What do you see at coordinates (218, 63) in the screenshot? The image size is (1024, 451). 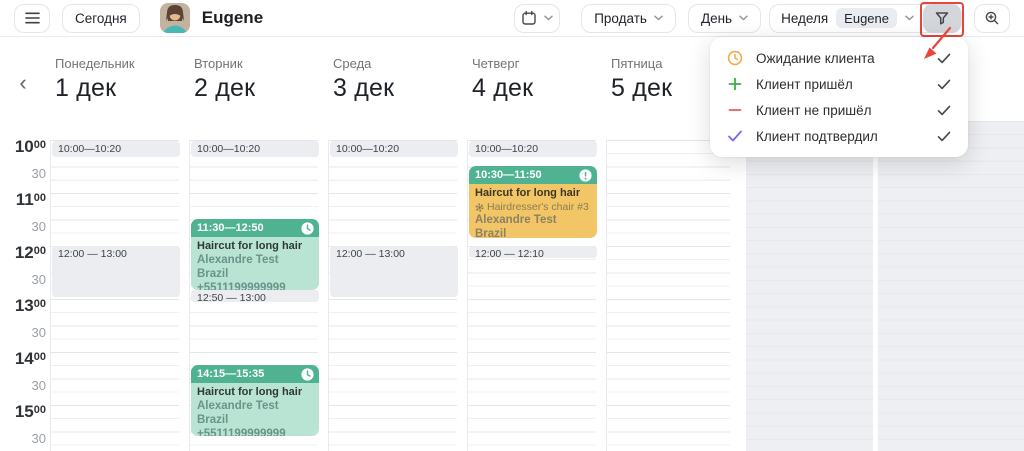 I see `day-name: Вторник` at bounding box center [218, 63].